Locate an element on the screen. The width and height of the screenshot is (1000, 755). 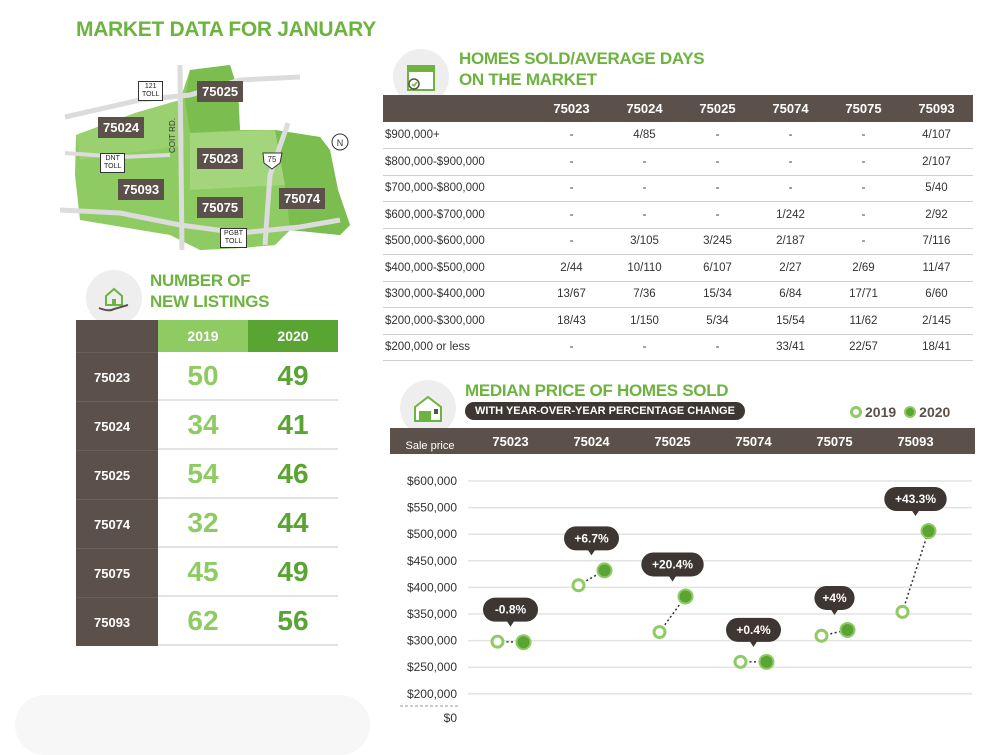
change-label: -0.8% is located at coordinates (511, 610).